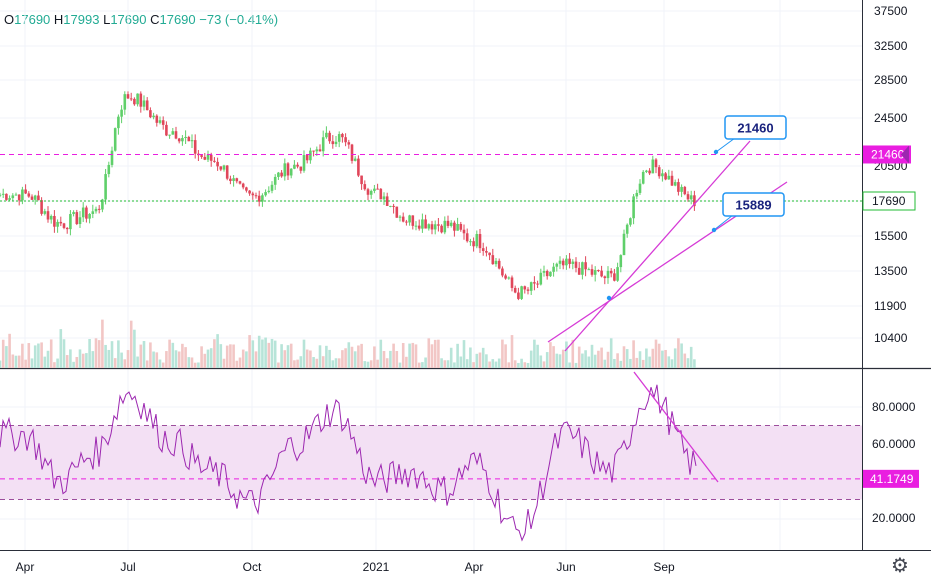 This screenshot has width=931, height=585. What do you see at coordinates (81, 19) in the screenshot?
I see `high-value: 17993` at bounding box center [81, 19].